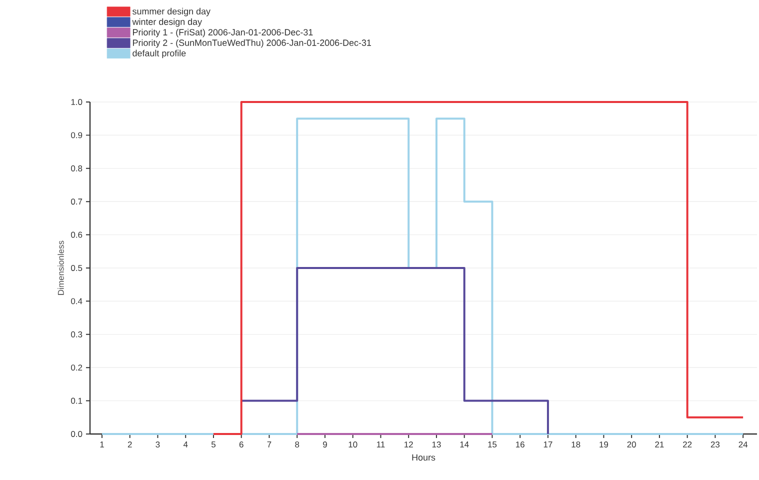 Image resolution: width=759 pixels, height=480 pixels. I want to click on legend-label: Priority 2 - (SunMonTueWedThu) 2006-Jan-01-2006-Dec-31, so click(252, 43).